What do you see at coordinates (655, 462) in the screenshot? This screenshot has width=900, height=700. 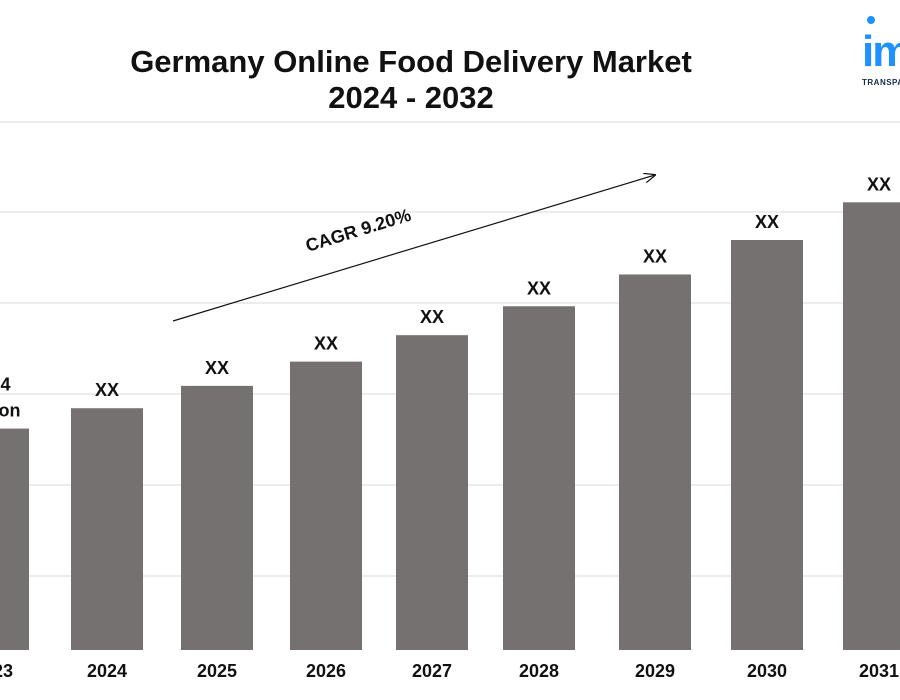 I see `bar-2029` at bounding box center [655, 462].